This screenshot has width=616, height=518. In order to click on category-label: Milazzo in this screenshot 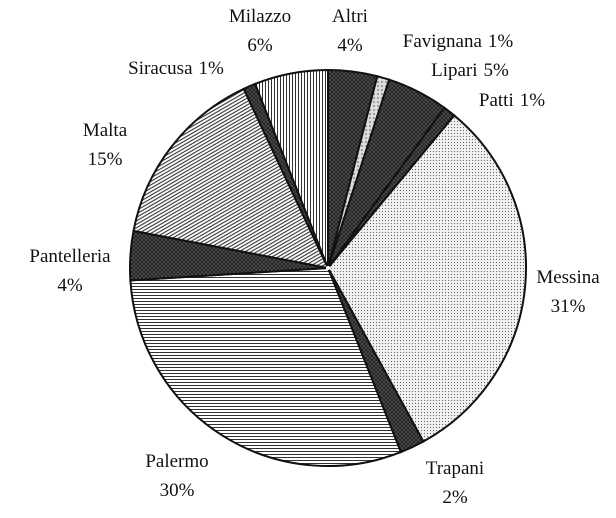, I will do `click(260, 16)`.